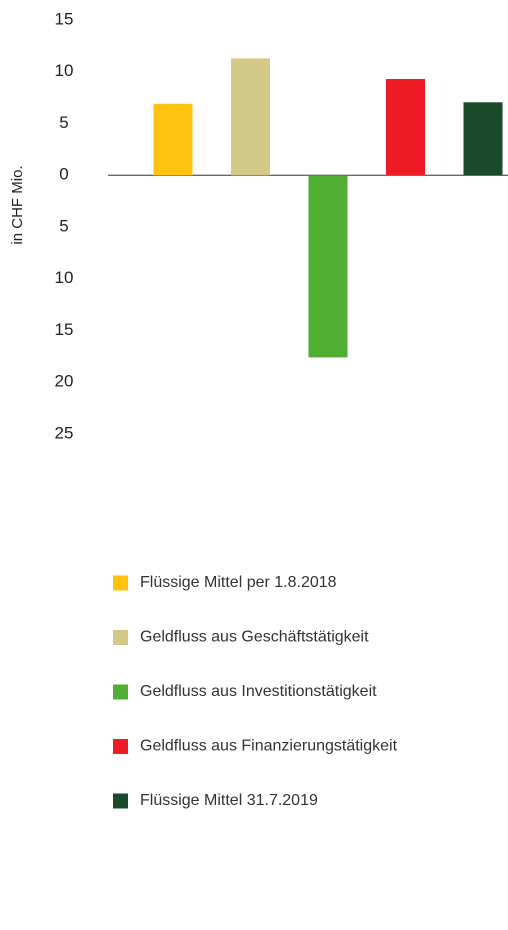 The width and height of the screenshot is (508, 930). Describe the element at coordinates (17, 204) in the screenshot. I see `y-axis-label: in CHF Mio.` at that location.